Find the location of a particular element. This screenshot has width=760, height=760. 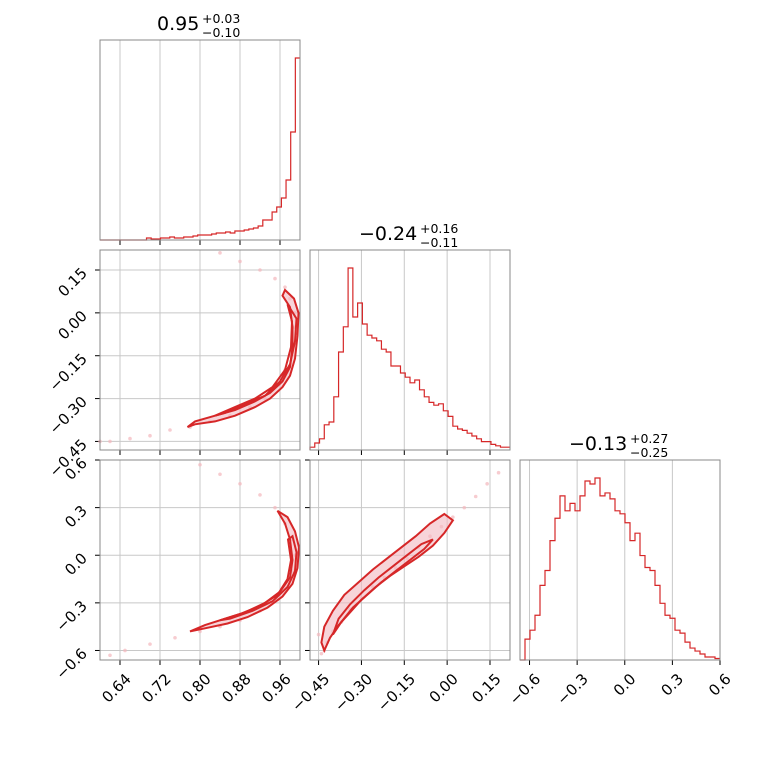

y-tick-label: −0.30 is located at coordinates (68, 415).